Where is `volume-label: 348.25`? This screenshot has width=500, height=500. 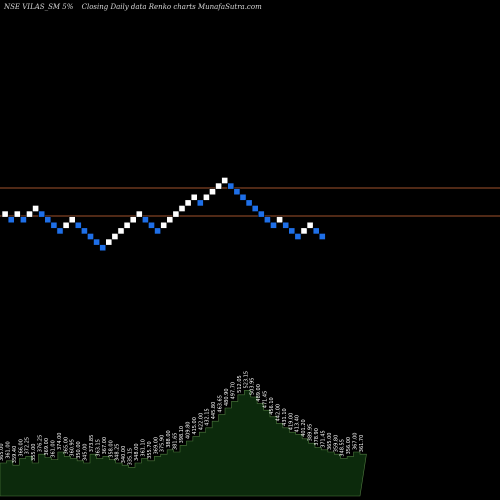 volume-label: 348.25 is located at coordinates (118, 453).